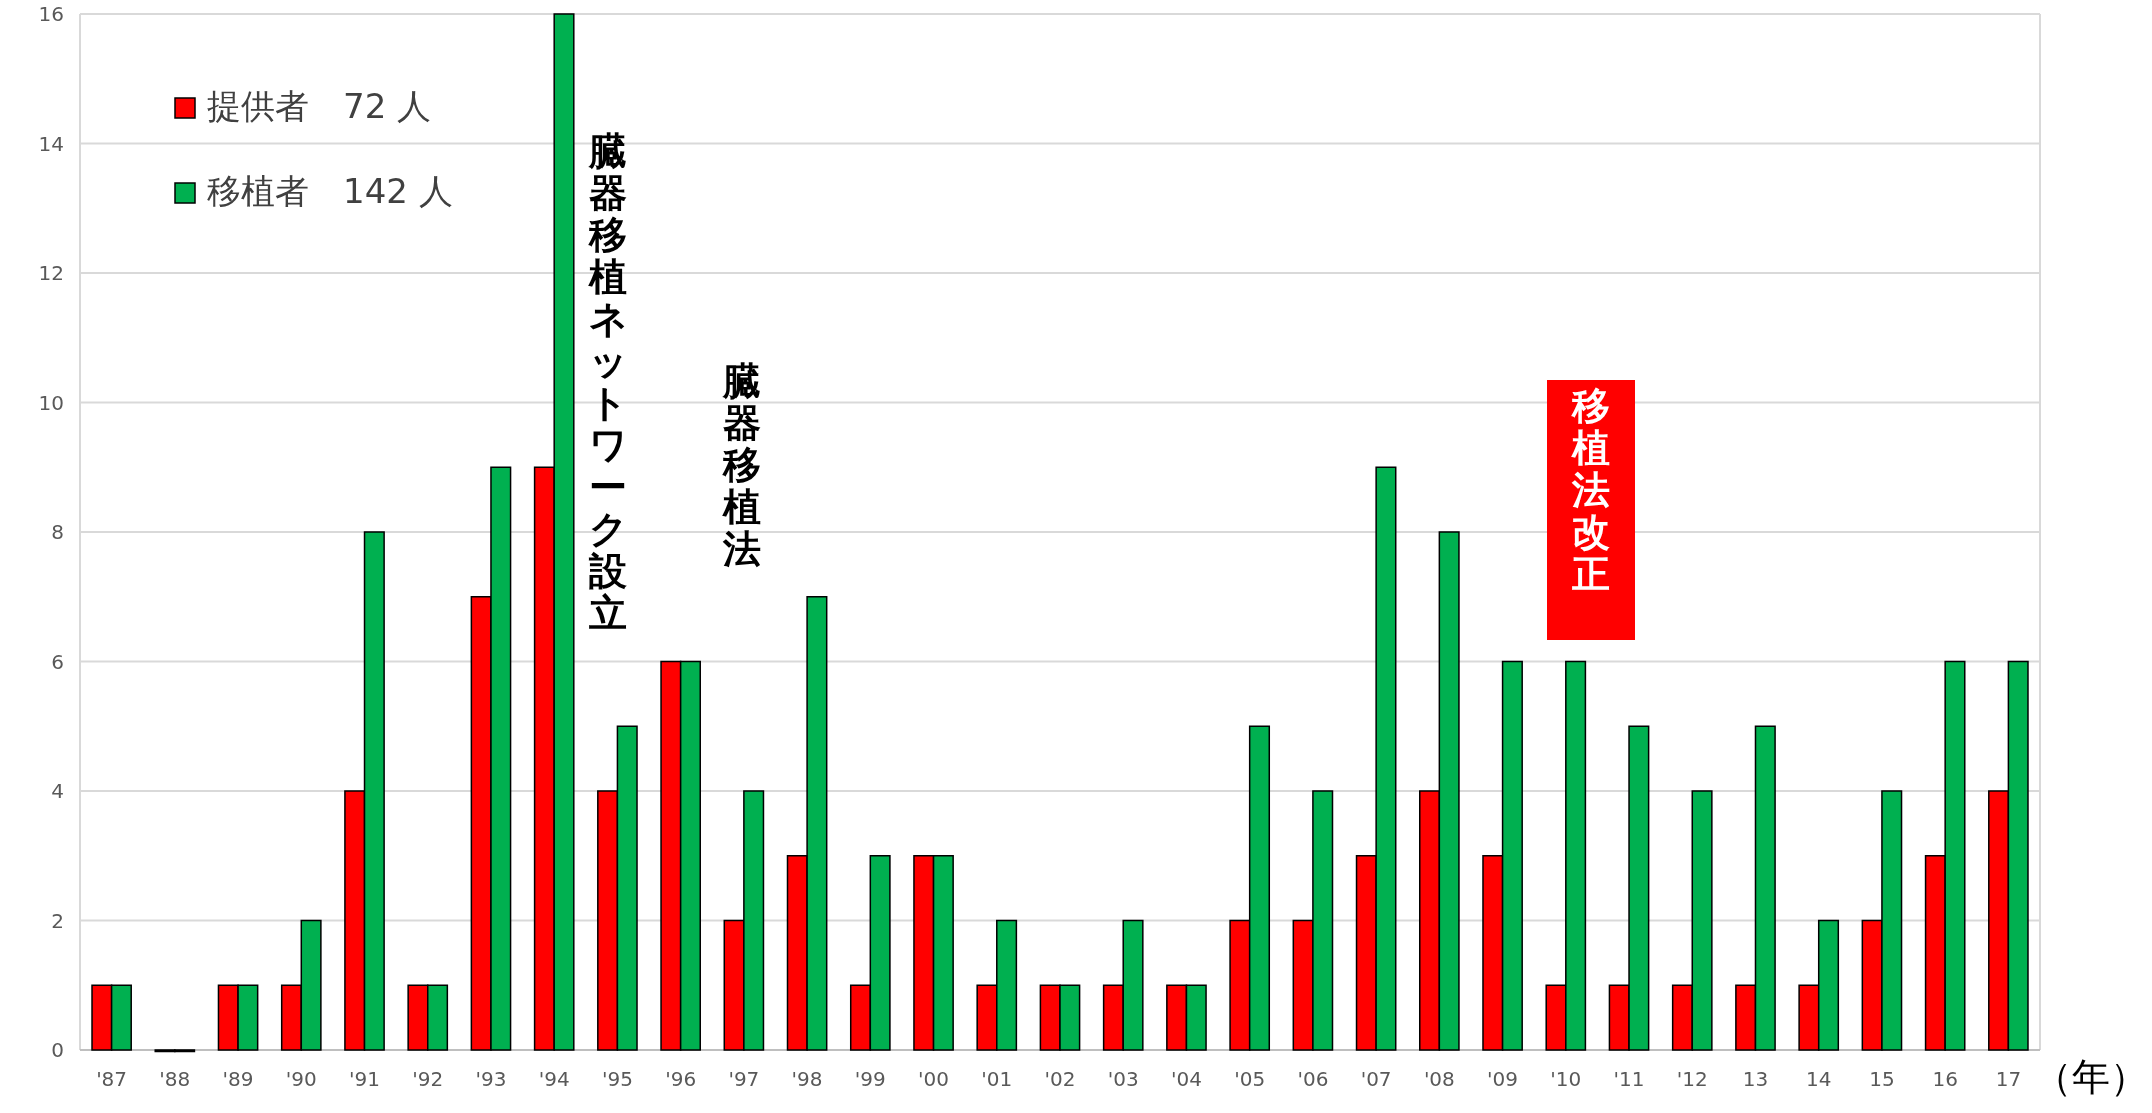 The width and height of the screenshot is (2152, 1113). What do you see at coordinates (1629, 1079) in the screenshot?
I see `x-tick-label: '11` at bounding box center [1629, 1079].